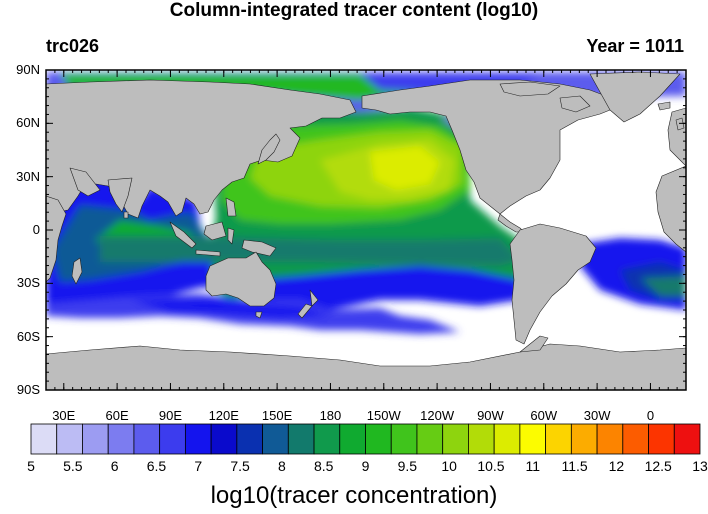  I want to click on land-borneo, so click(215, 231).